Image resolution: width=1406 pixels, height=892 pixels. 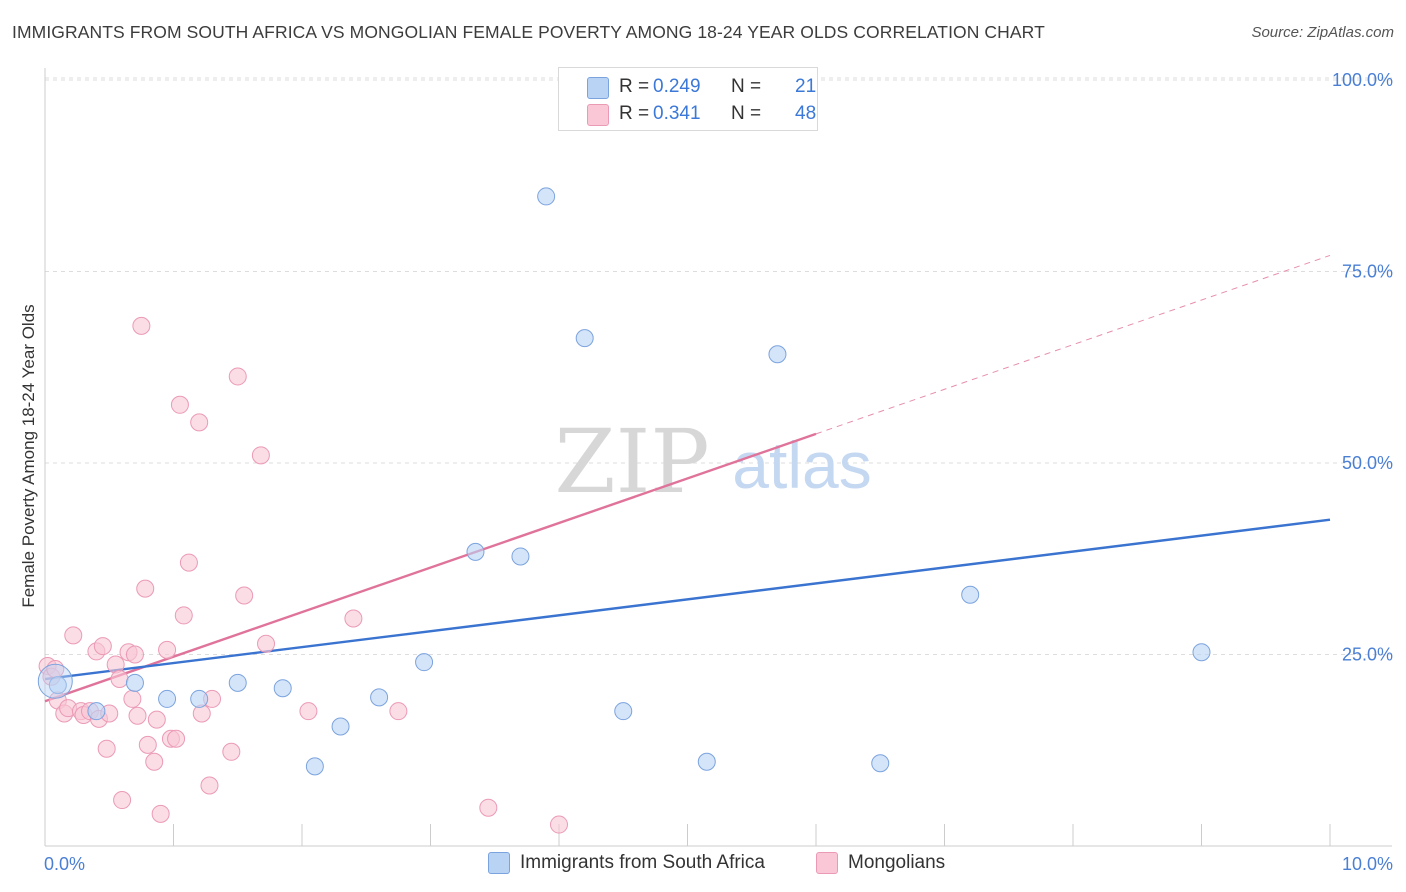 I want to click on y-tick-label: 100.0%, so click(x=1362, y=80).